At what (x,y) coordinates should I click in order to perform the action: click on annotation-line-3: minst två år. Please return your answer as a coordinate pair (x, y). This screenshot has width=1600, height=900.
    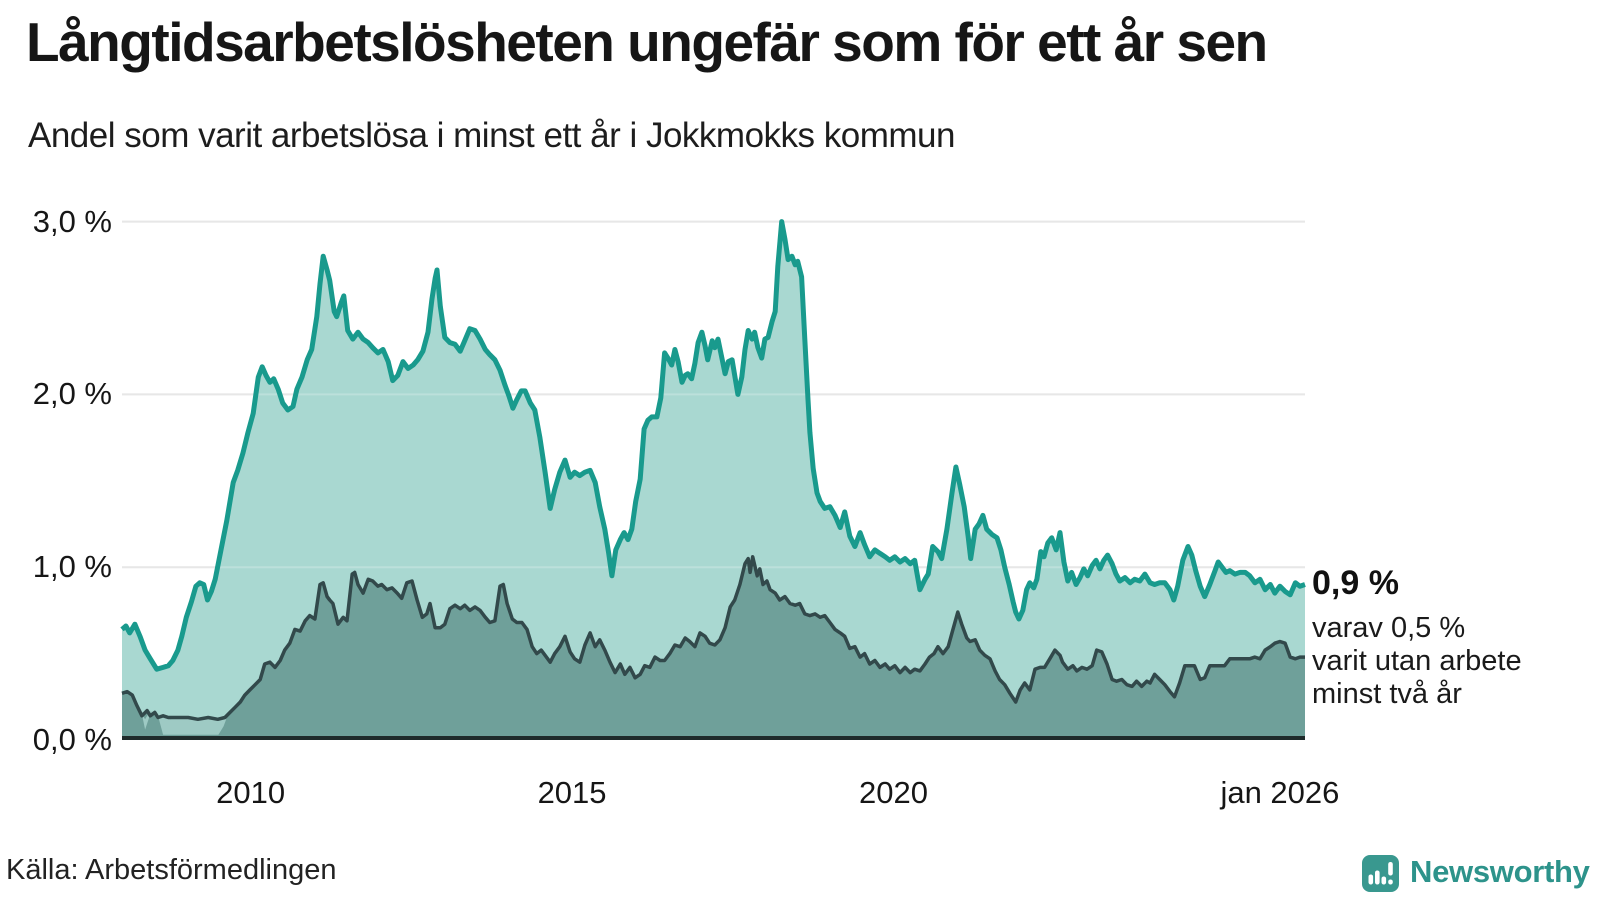
    Looking at the image, I should click on (1387, 694).